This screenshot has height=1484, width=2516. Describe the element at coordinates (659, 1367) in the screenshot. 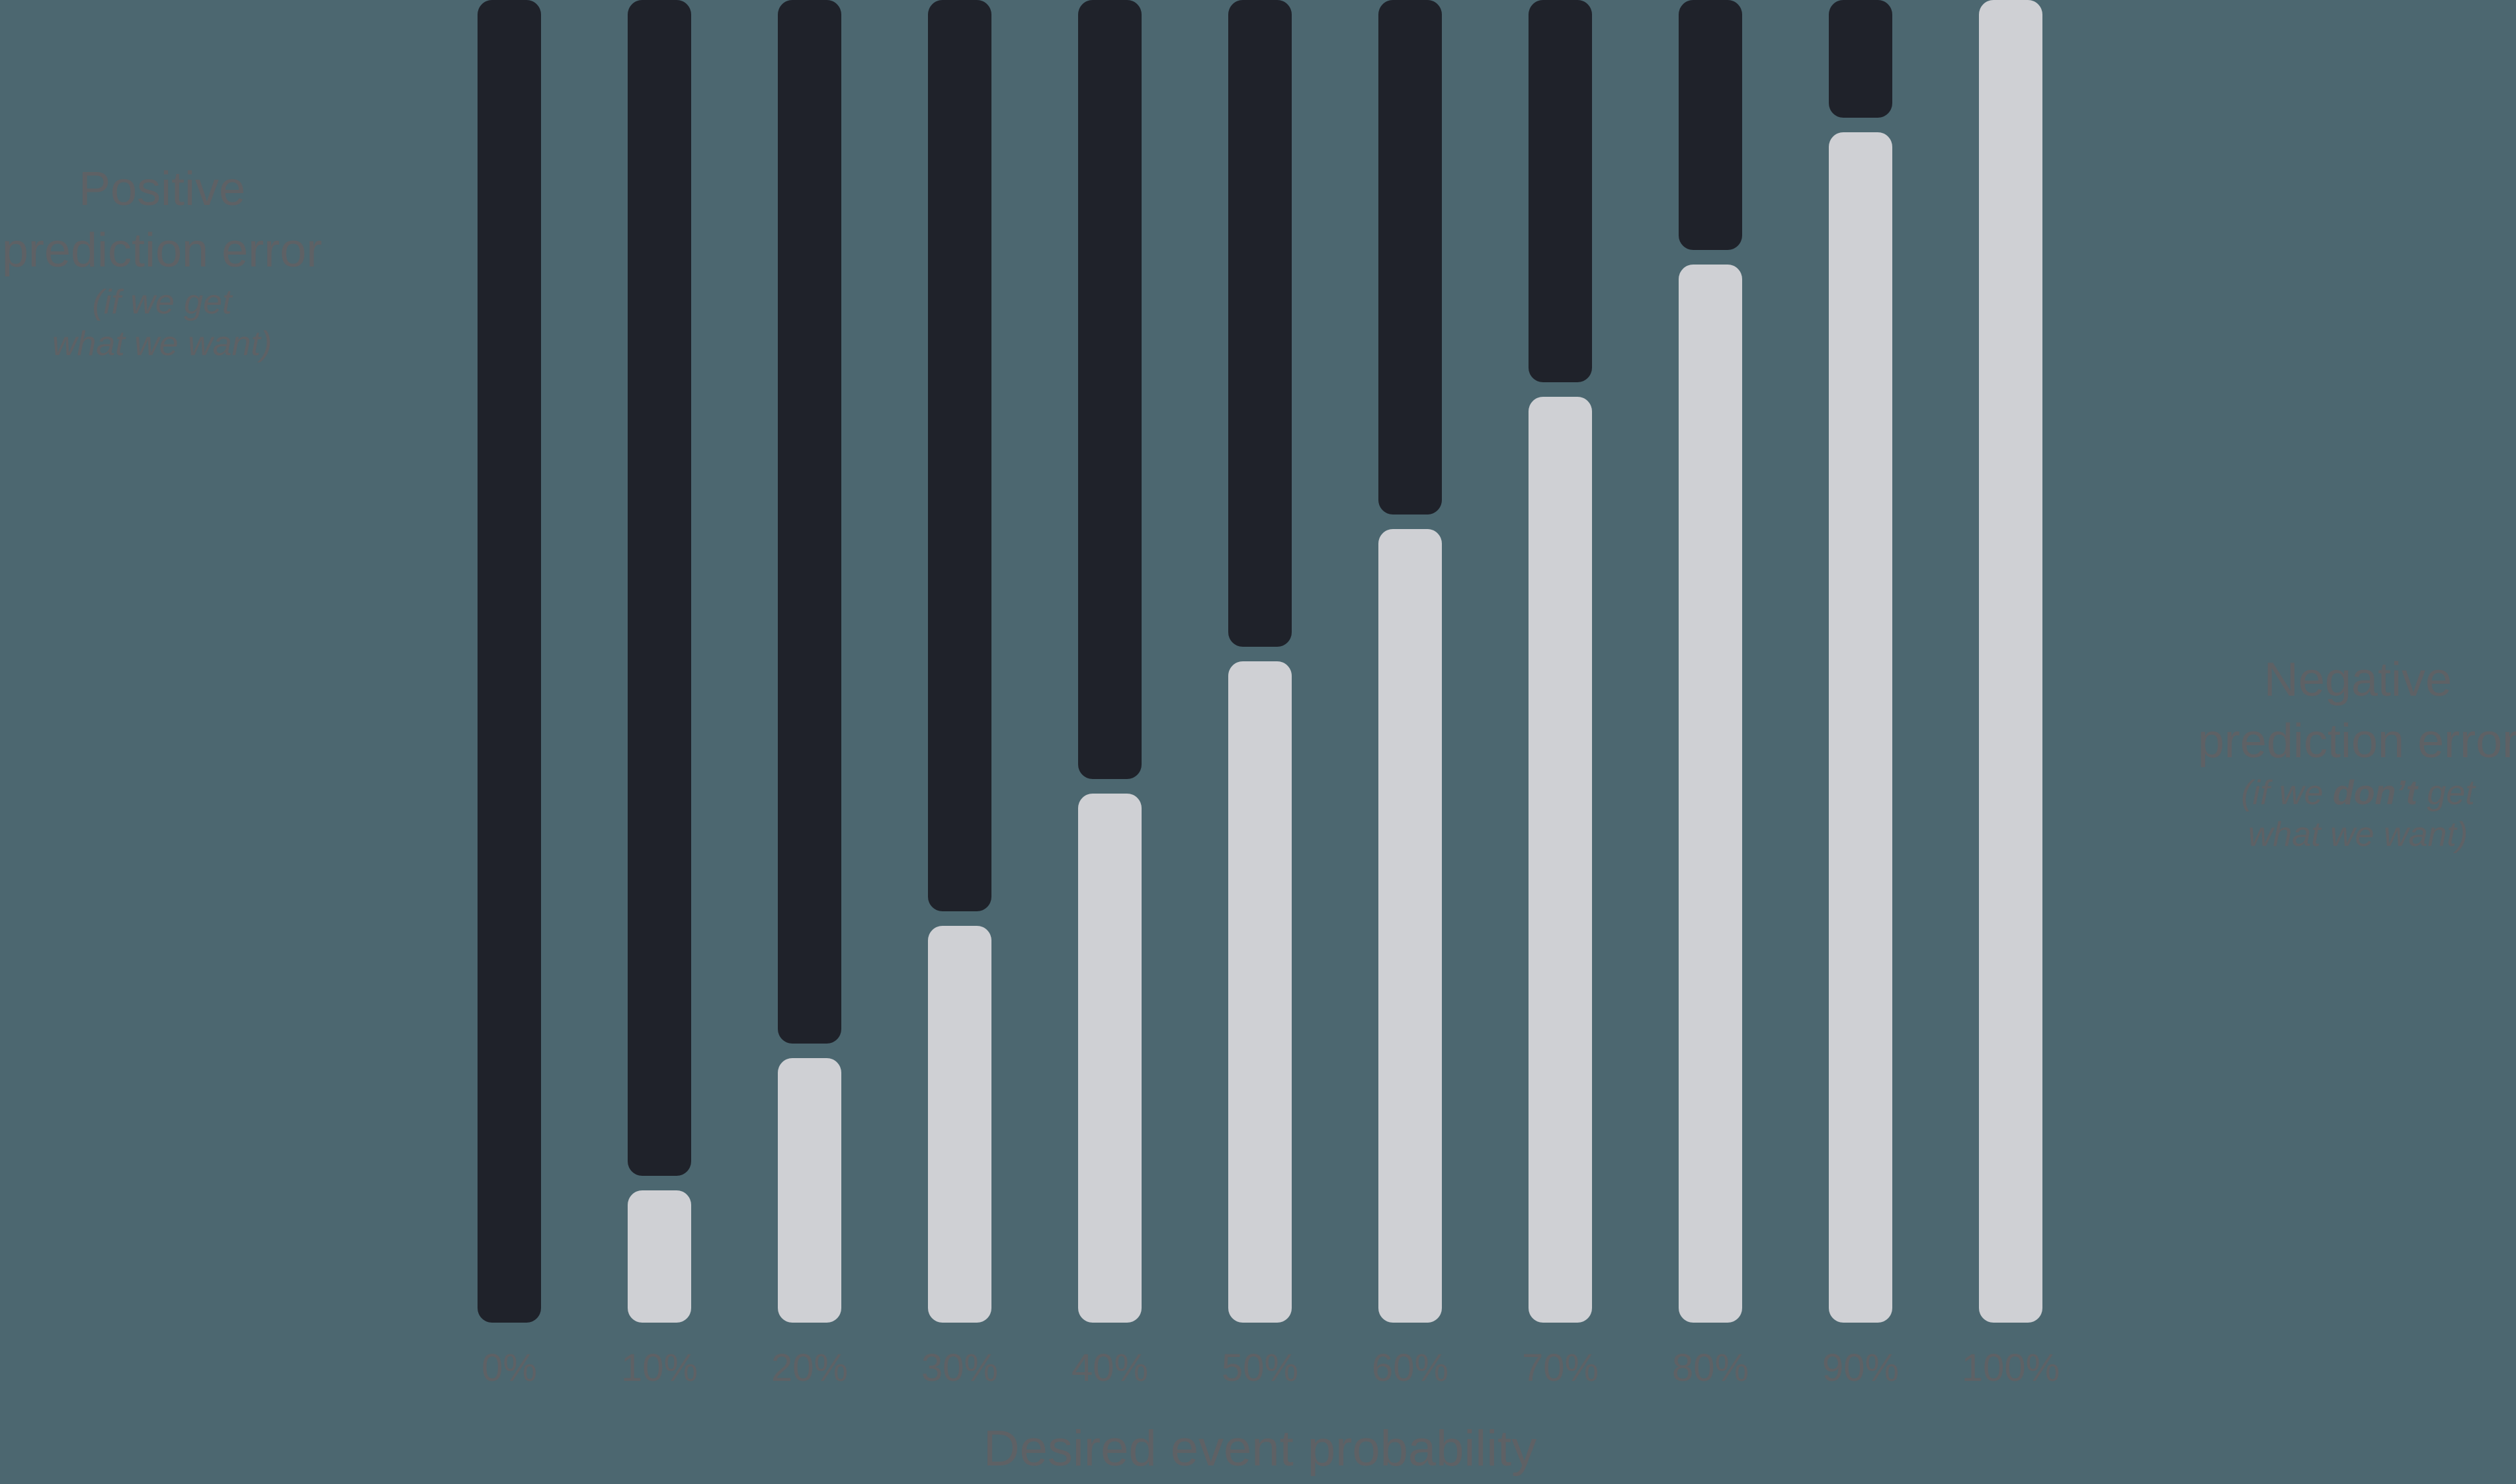

I see `x-tick-label: 10%` at that location.